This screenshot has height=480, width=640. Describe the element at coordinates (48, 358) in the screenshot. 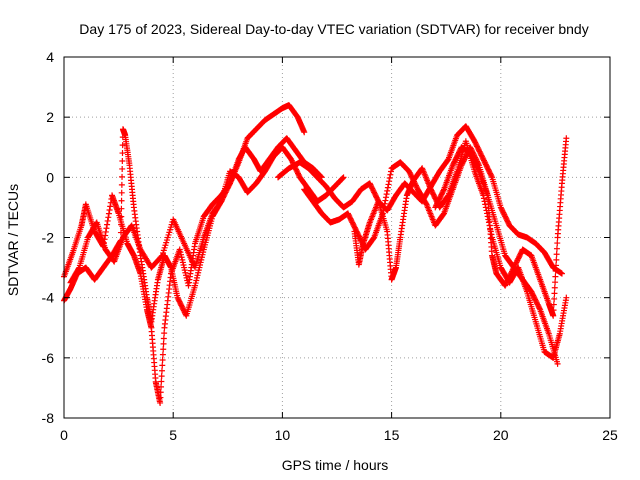

I see `y-tick-label: -6` at that location.